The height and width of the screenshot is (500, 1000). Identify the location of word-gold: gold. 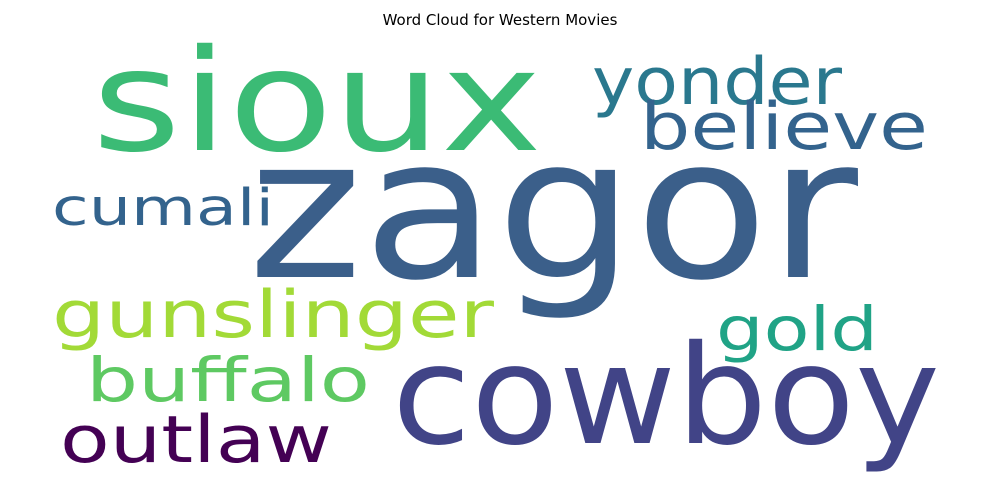
(797, 330).